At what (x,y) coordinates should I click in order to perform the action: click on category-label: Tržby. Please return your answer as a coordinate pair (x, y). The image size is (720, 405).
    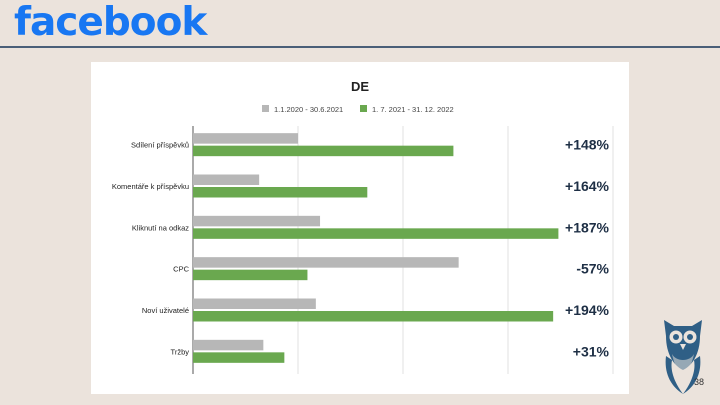
    Looking at the image, I should click on (180, 351).